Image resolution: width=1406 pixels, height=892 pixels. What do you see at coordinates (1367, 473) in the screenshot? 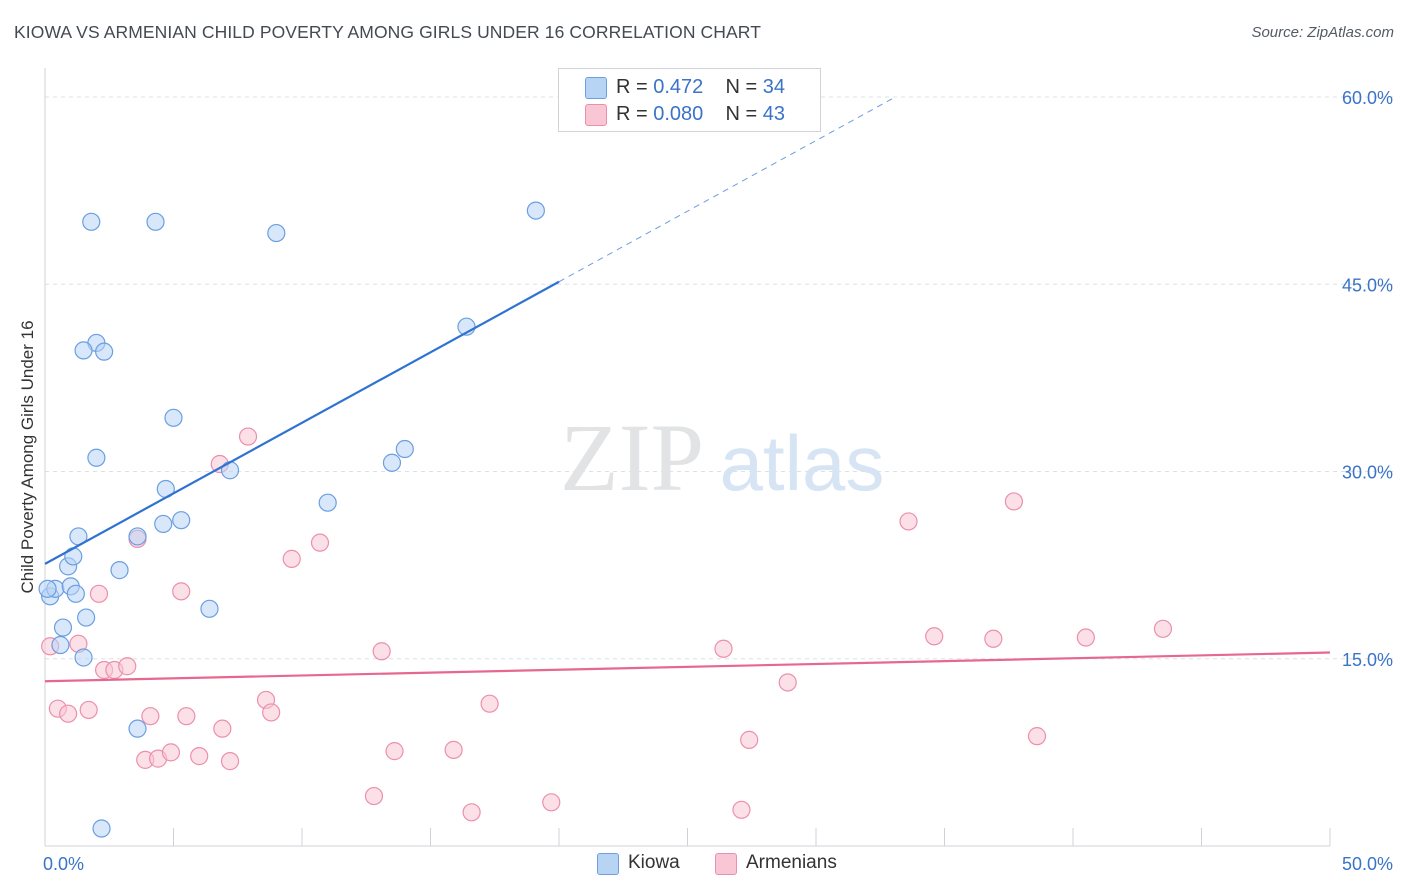
I see `y-tick-label: 30.0%` at bounding box center [1367, 473].